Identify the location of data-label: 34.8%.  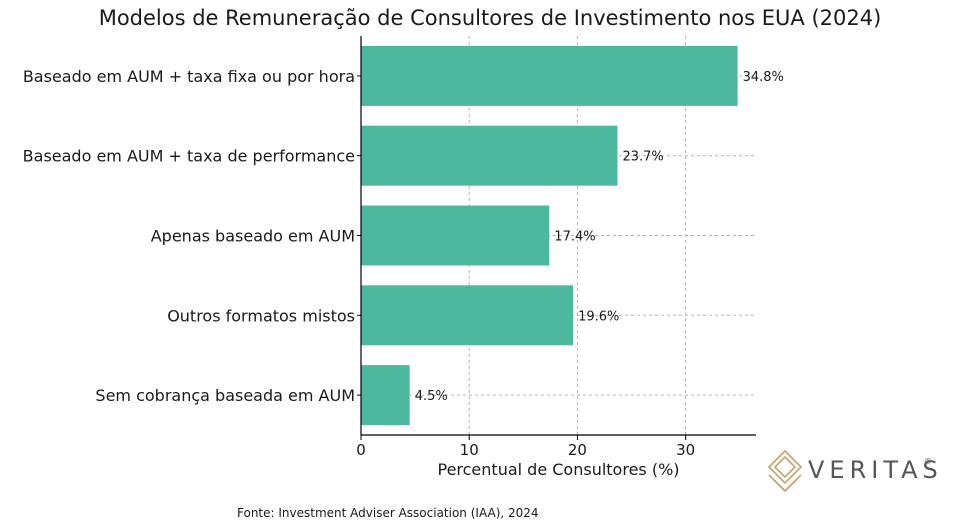
(763, 77).